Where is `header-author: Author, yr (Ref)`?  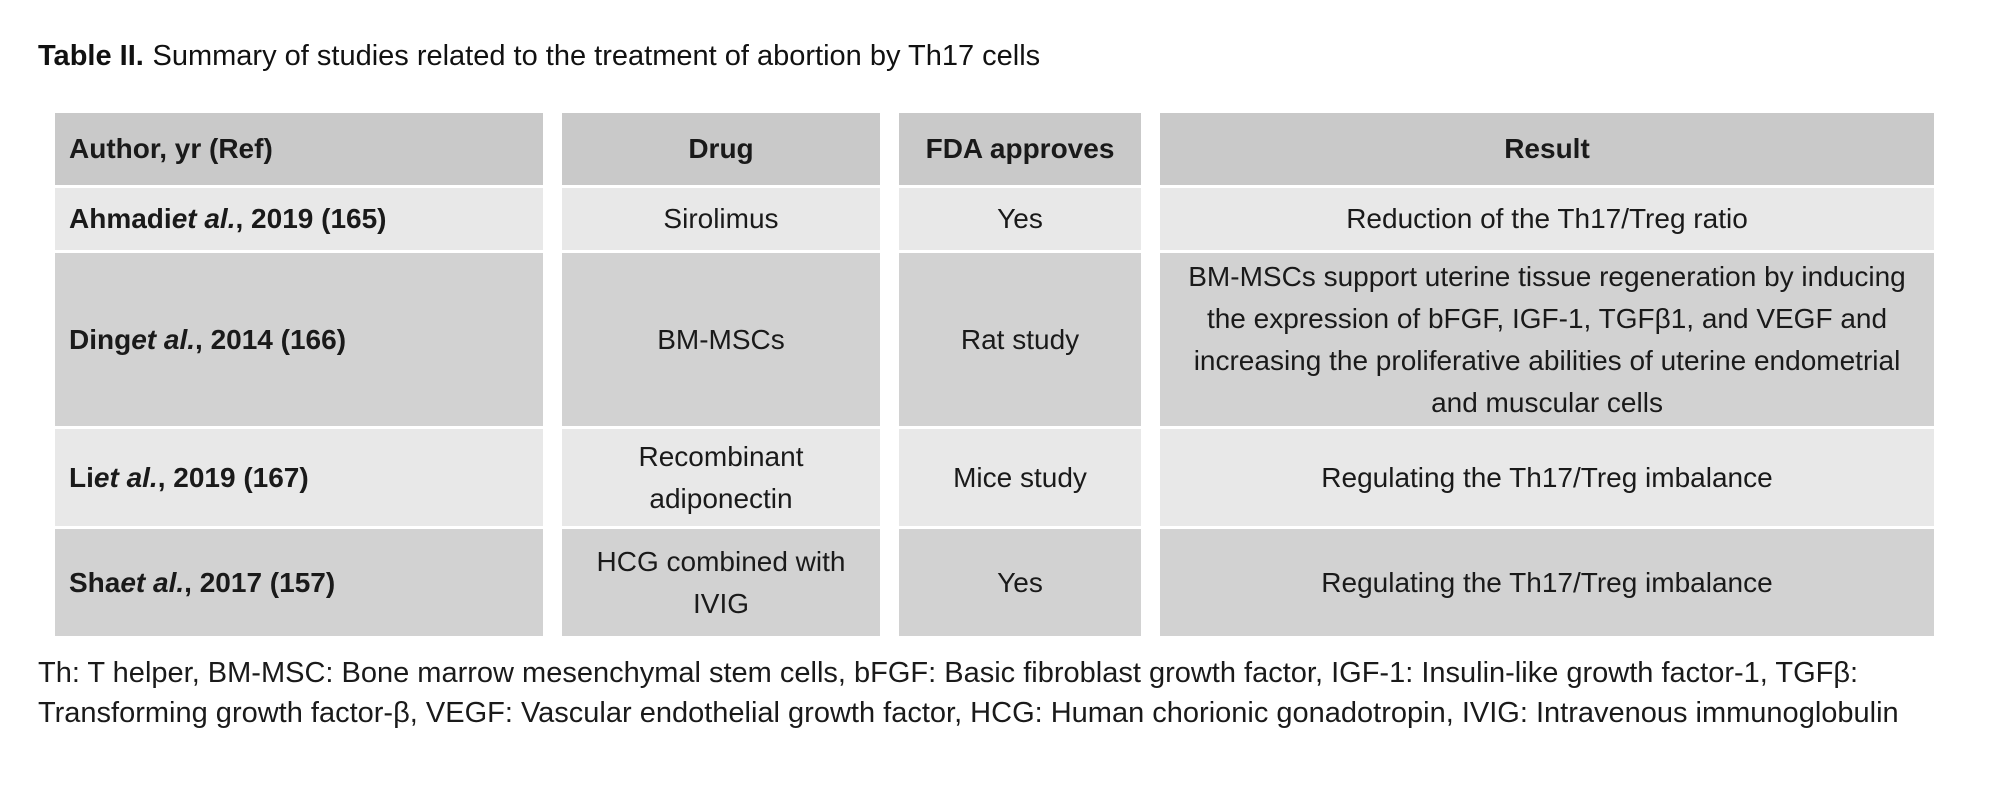
header-author: Author, yr (Ref) is located at coordinates (299, 149).